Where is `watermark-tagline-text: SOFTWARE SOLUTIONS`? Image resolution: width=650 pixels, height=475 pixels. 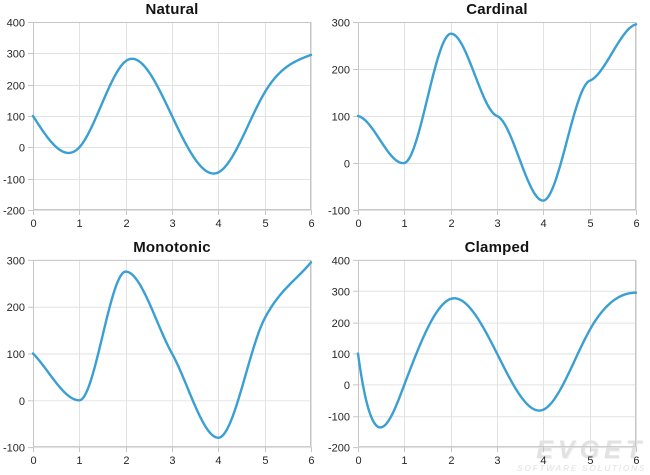 watermark-tagline-text: SOFTWARE SOLUTIONS is located at coordinates (581, 468).